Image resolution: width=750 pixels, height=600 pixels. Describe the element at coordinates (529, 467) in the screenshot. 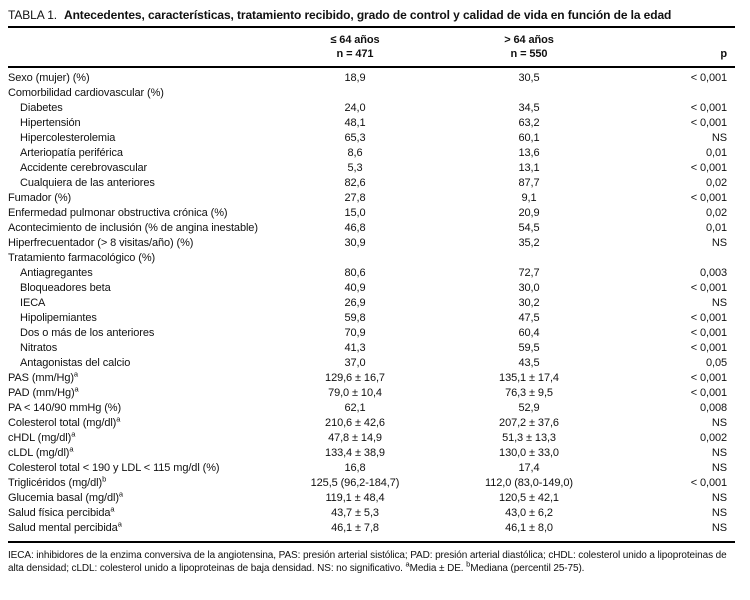

I see `value-gt64: 17,4` at that location.